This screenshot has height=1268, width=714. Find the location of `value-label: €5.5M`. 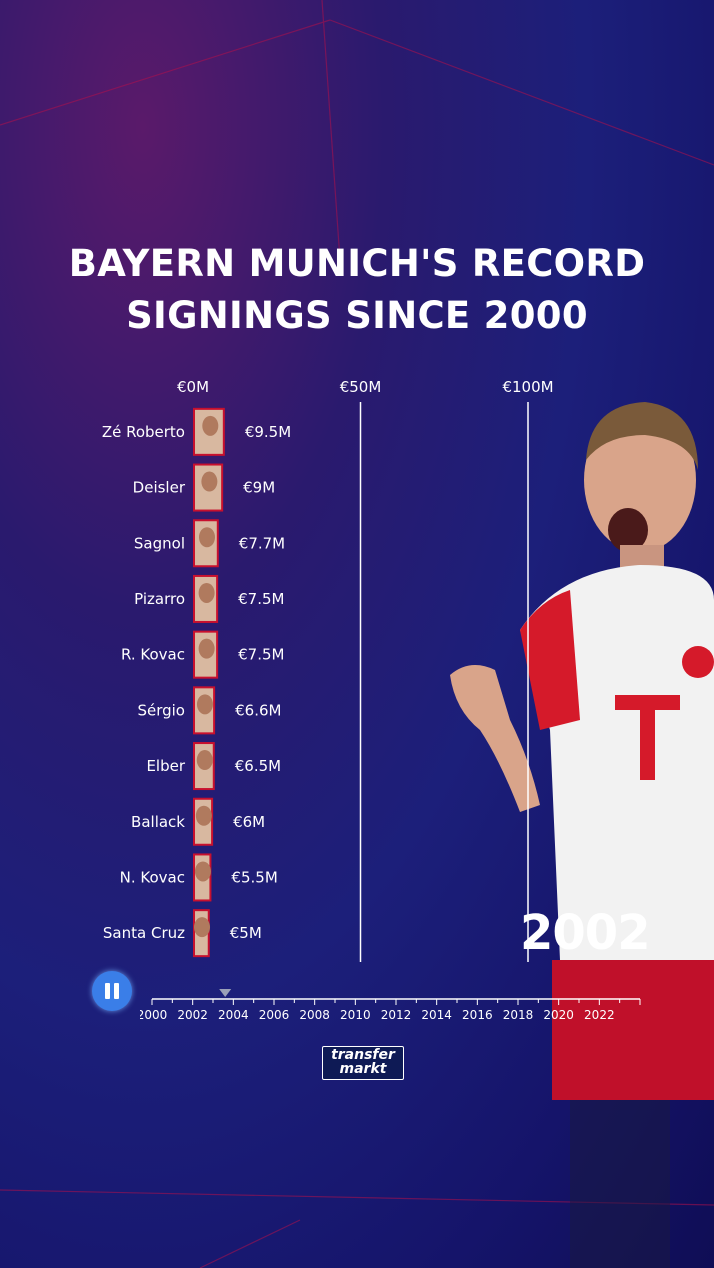

value-label: €5.5M is located at coordinates (254, 877).